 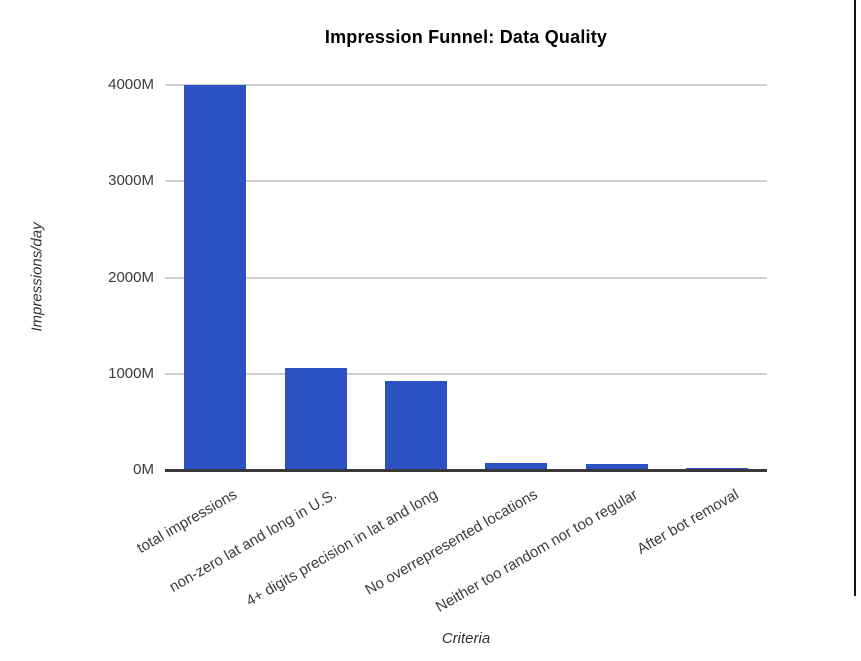 What do you see at coordinates (143, 469) in the screenshot?
I see `y-tick-label: 0M` at bounding box center [143, 469].